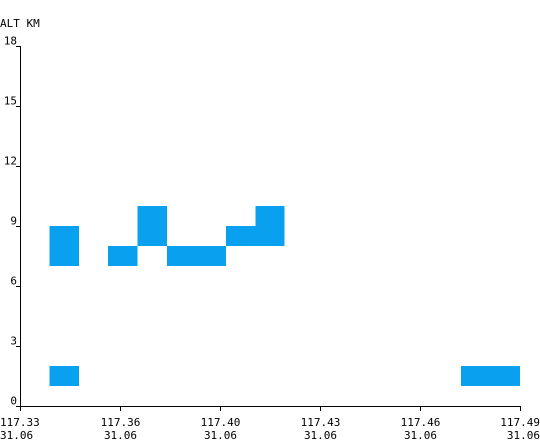 This screenshot has width=540, height=440. I want to click on x-tick-label-lon: 117.40, so click(221, 422).